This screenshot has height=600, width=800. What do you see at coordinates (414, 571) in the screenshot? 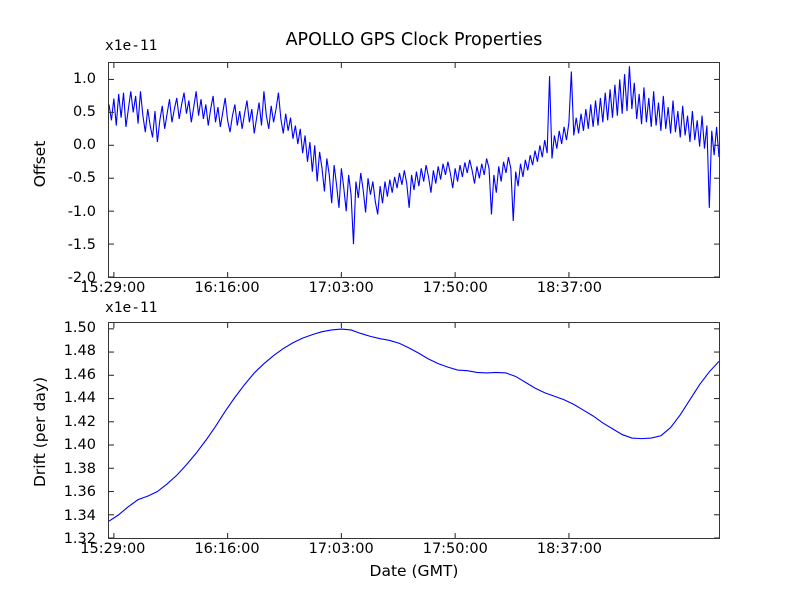
I see `x-axis-label: Date (GMT)` at bounding box center [414, 571].